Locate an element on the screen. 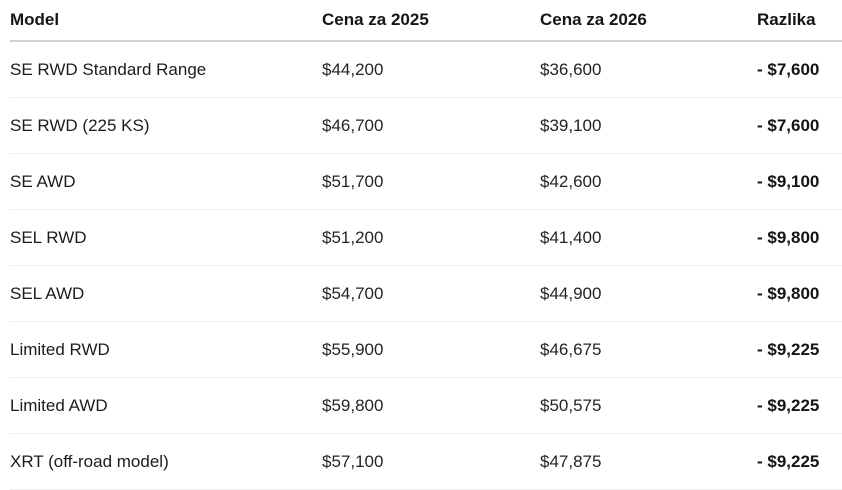 This screenshot has width=842, height=490. header-row: Model Cena za 2025 Cena za 2026 Razlika is located at coordinates (426, 21).